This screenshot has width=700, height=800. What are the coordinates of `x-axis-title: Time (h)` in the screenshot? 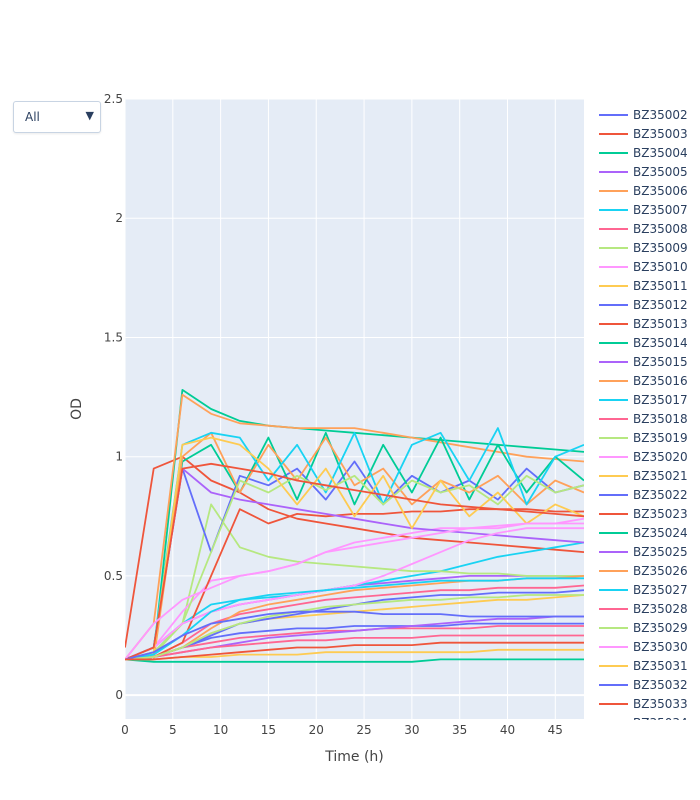 It's located at (354, 757).